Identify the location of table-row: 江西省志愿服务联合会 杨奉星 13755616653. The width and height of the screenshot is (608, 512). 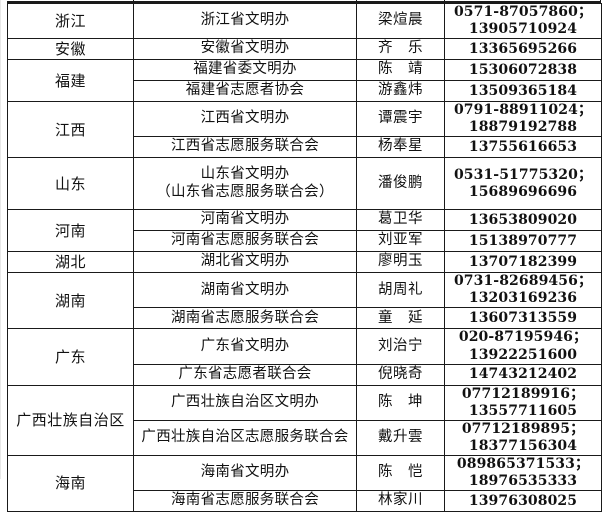
(305, 147).